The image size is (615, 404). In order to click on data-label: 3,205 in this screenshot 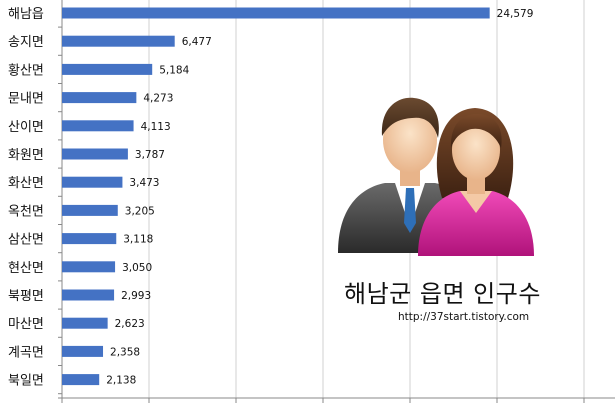, I will do `click(140, 211)`.